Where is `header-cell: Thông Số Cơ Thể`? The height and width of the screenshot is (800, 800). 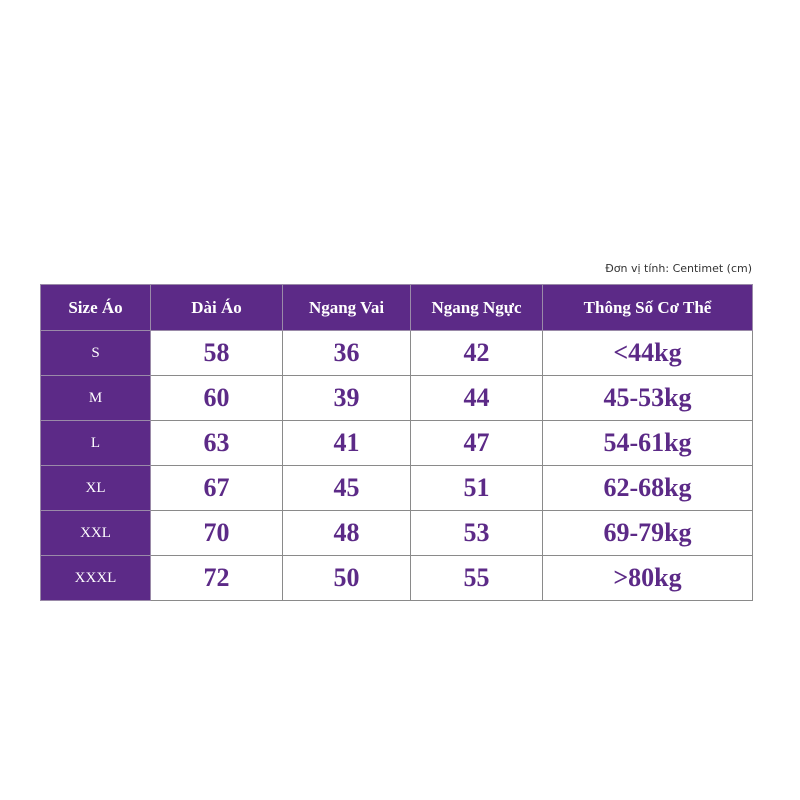
header-cell: Thông Số Cơ Thể is located at coordinates (647, 307).